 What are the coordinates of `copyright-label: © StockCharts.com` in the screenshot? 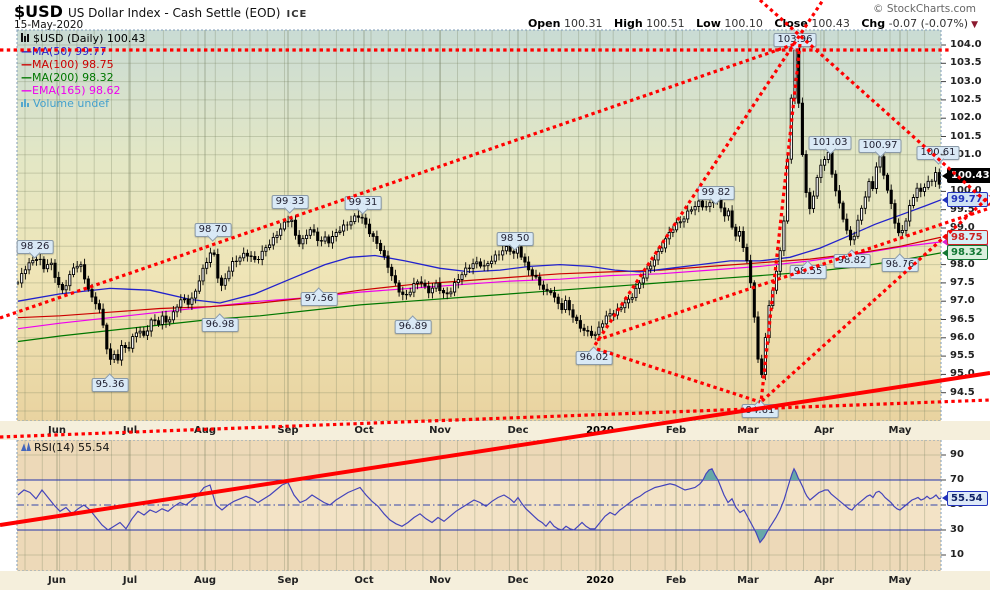 It's located at (924, 9).